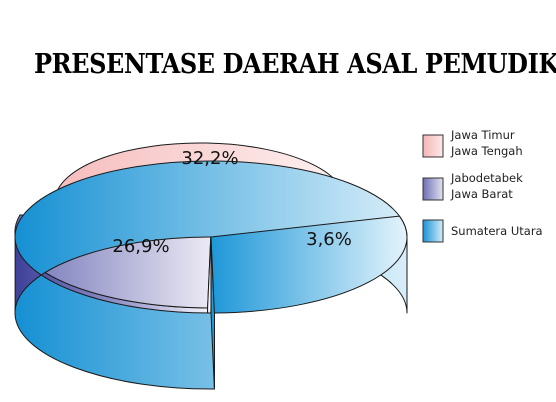 This screenshot has height=402, width=556. Describe the element at coordinates (481, 194) in the screenshot. I see `legend-label: Jawa Barat` at that location.